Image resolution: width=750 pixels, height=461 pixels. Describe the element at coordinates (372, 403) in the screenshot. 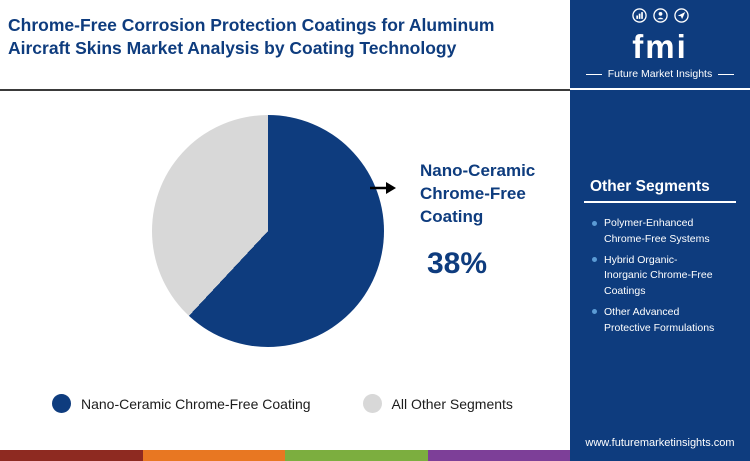

I see `legend-dot-all-other` at that location.